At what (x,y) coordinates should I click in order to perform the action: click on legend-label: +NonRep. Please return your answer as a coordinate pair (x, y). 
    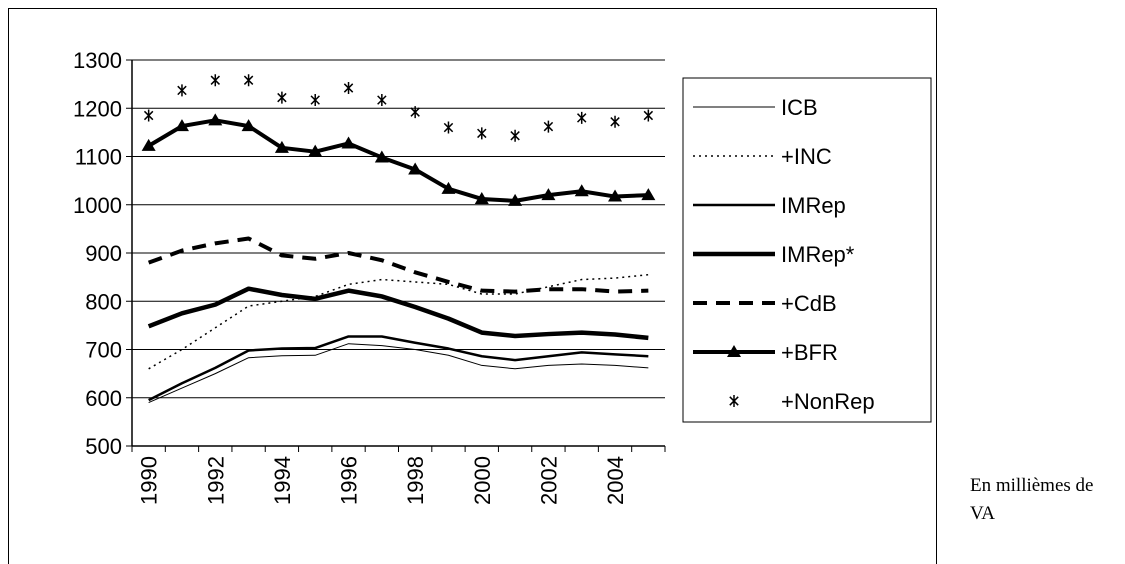
    Looking at the image, I should click on (828, 401).